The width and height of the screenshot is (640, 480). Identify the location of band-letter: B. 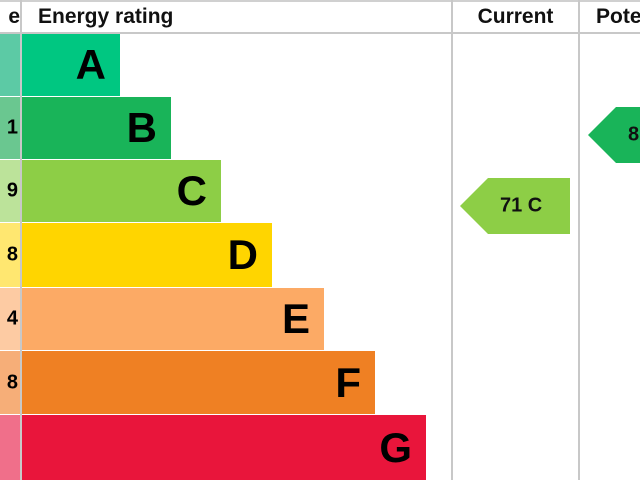
(141, 127).